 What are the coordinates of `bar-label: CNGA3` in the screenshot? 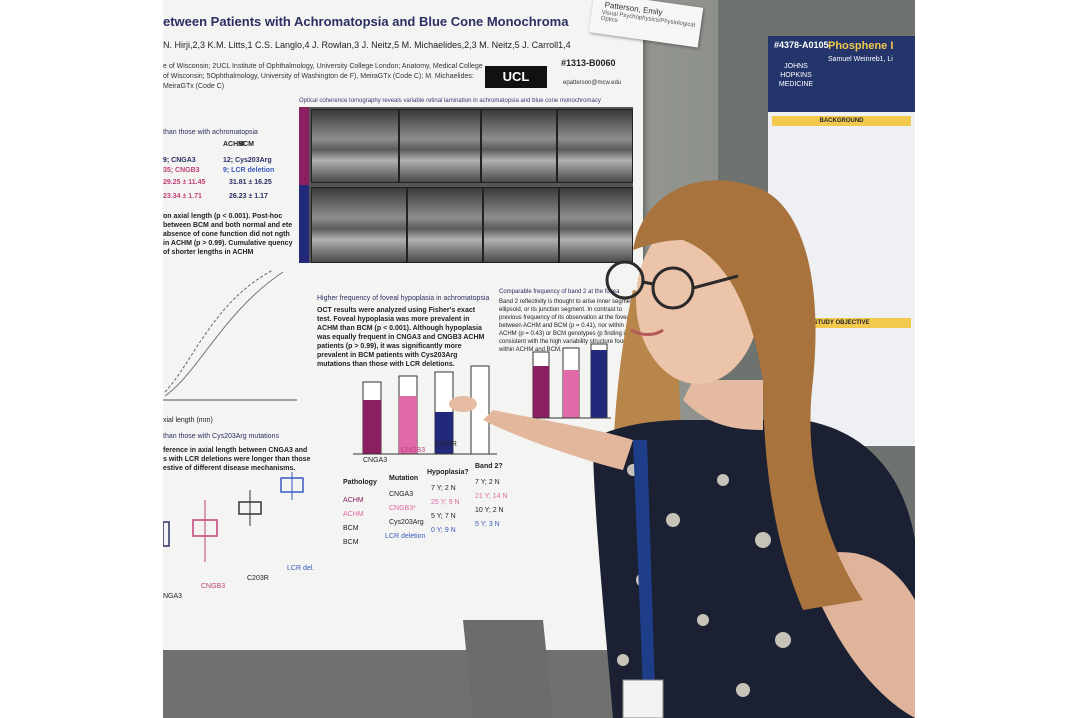 It's located at (375, 460).